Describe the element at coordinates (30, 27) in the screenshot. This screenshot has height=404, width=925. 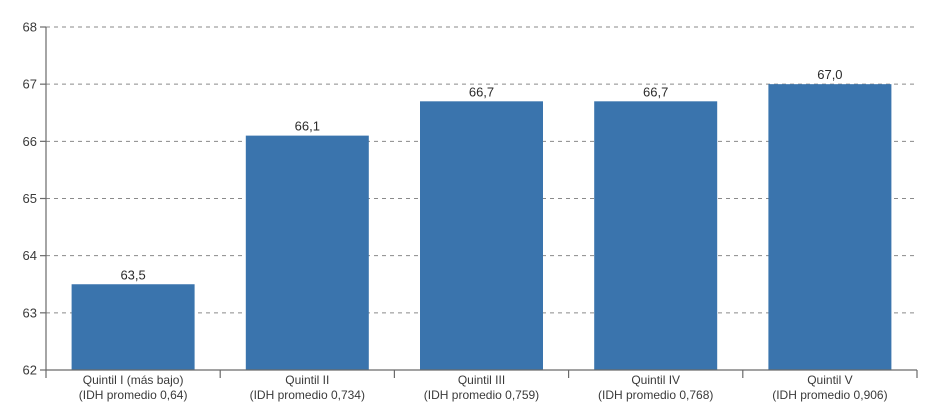
I see `y-tick-label: 68` at that location.